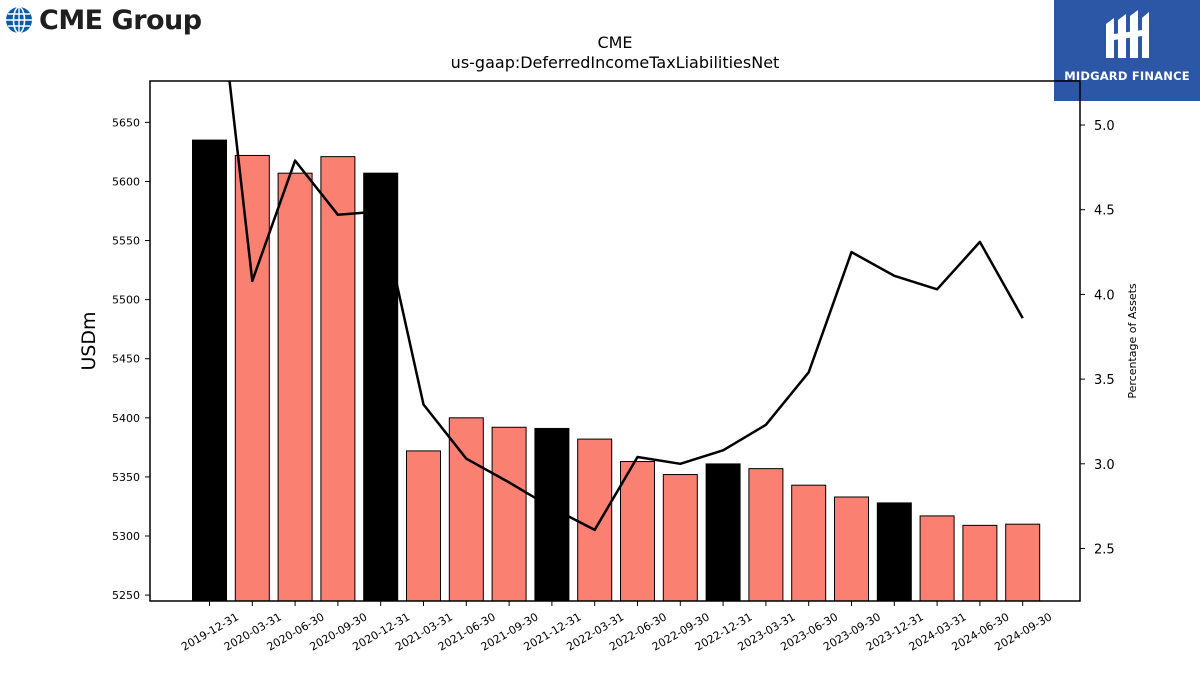 The image size is (1200, 675). What do you see at coordinates (126, 122) in the screenshot?
I see `y-tick-label: 5650` at bounding box center [126, 122].